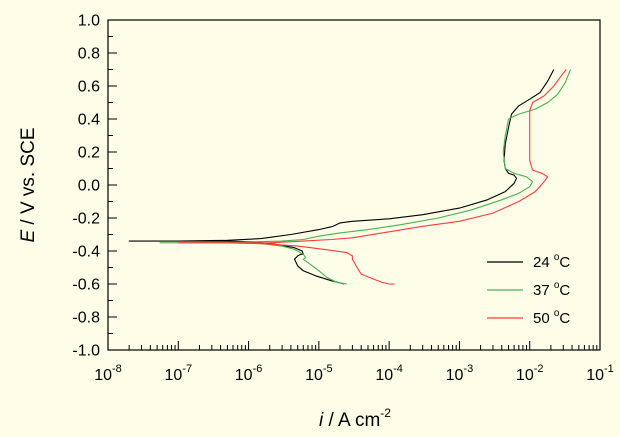 The height and width of the screenshot is (437, 620). I want to click on x-axis-title: i / A cm-2, so click(355, 418).